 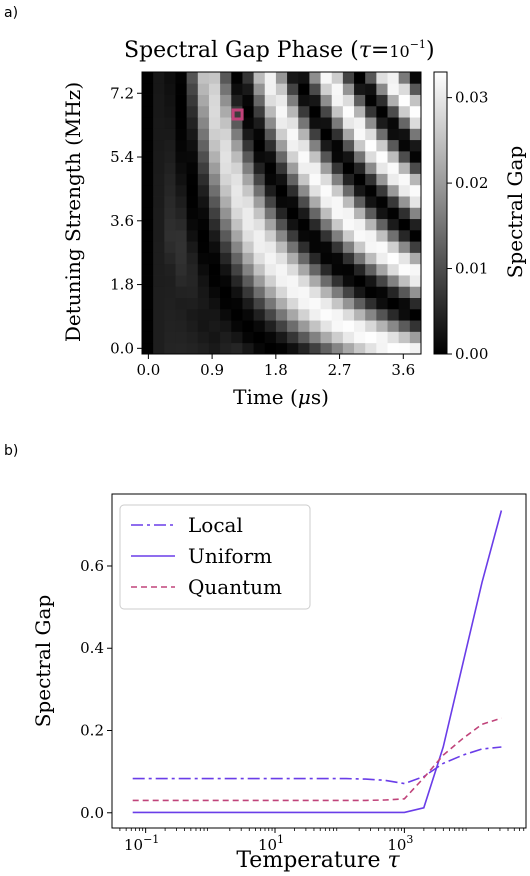 I want to click on colorbar-tick-label: 0.02, so click(x=471, y=183).